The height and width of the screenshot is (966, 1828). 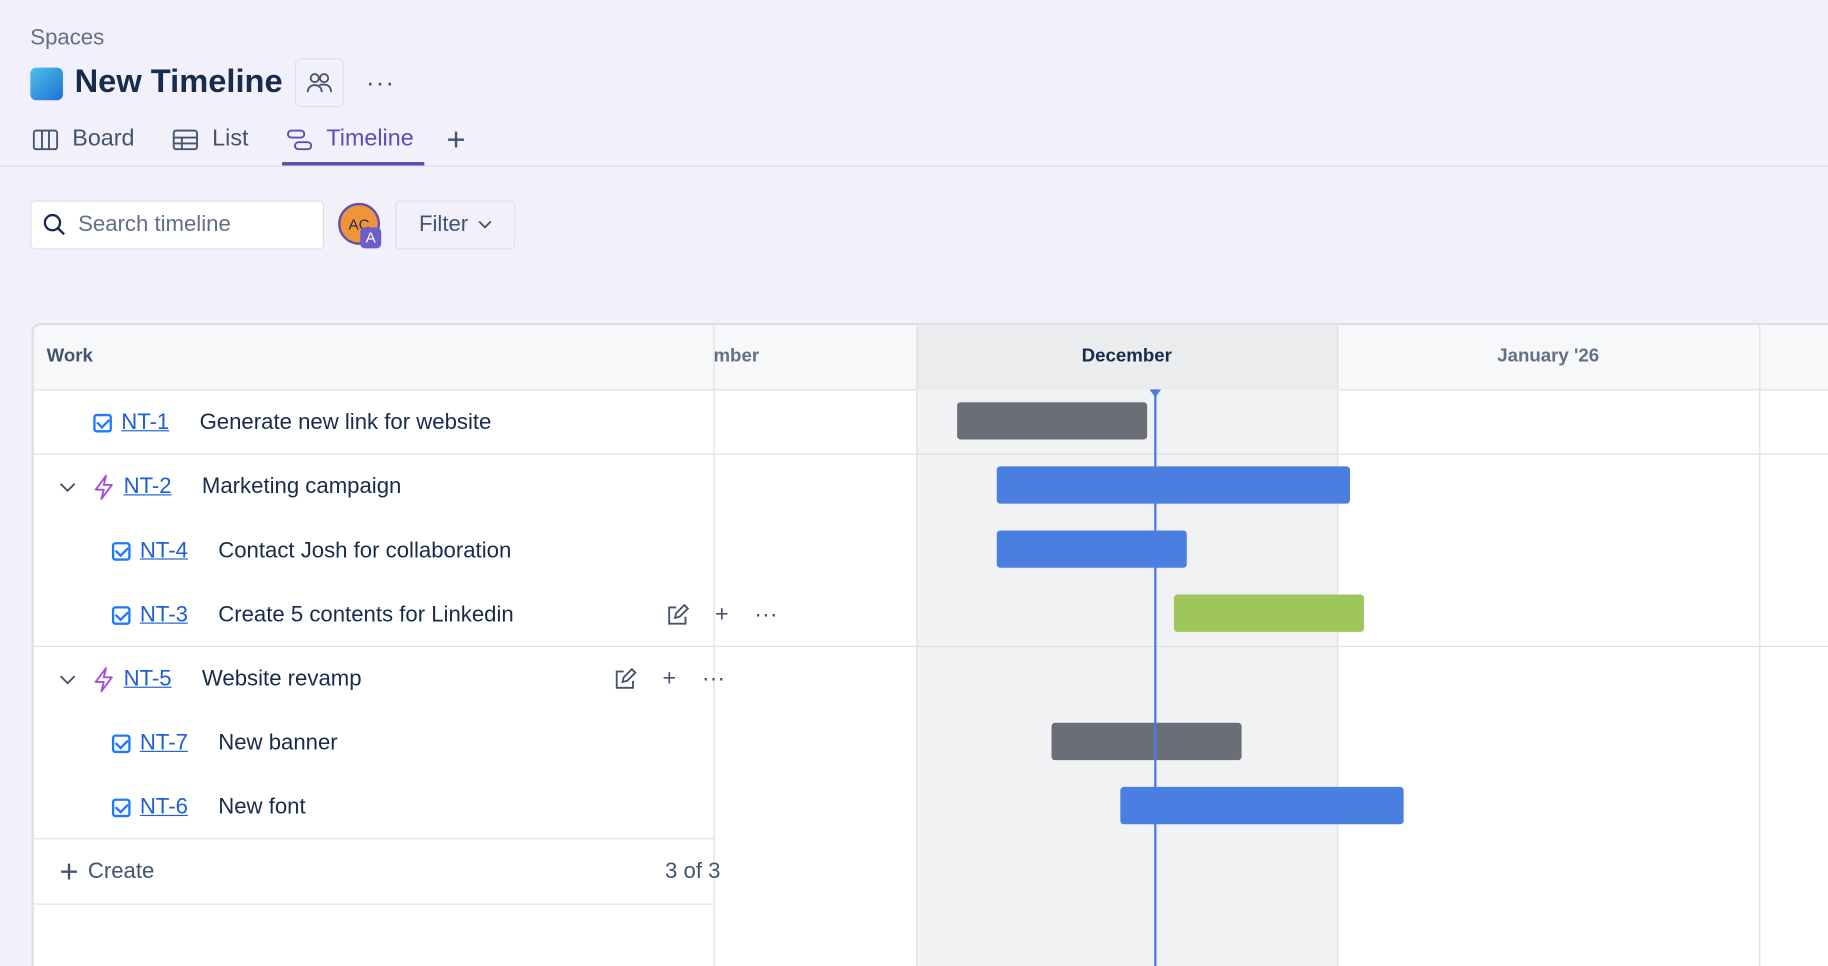 I want to click on tab-label: Board, so click(x=103, y=138).